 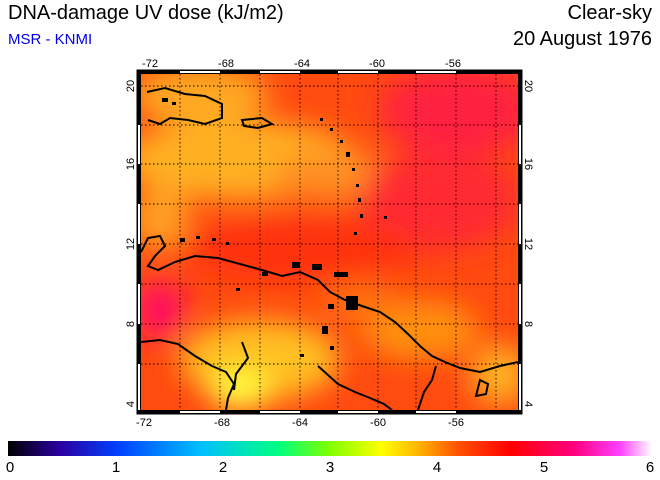 I want to click on lon-tick-bottom: -72, so click(x=144, y=423).